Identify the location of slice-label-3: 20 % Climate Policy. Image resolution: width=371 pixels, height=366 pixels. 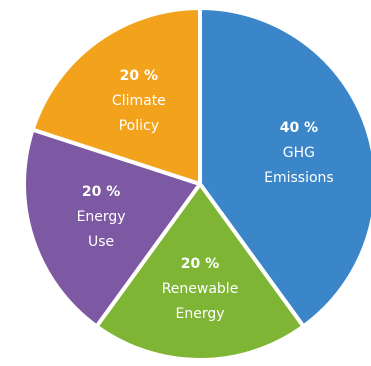
(139, 101).